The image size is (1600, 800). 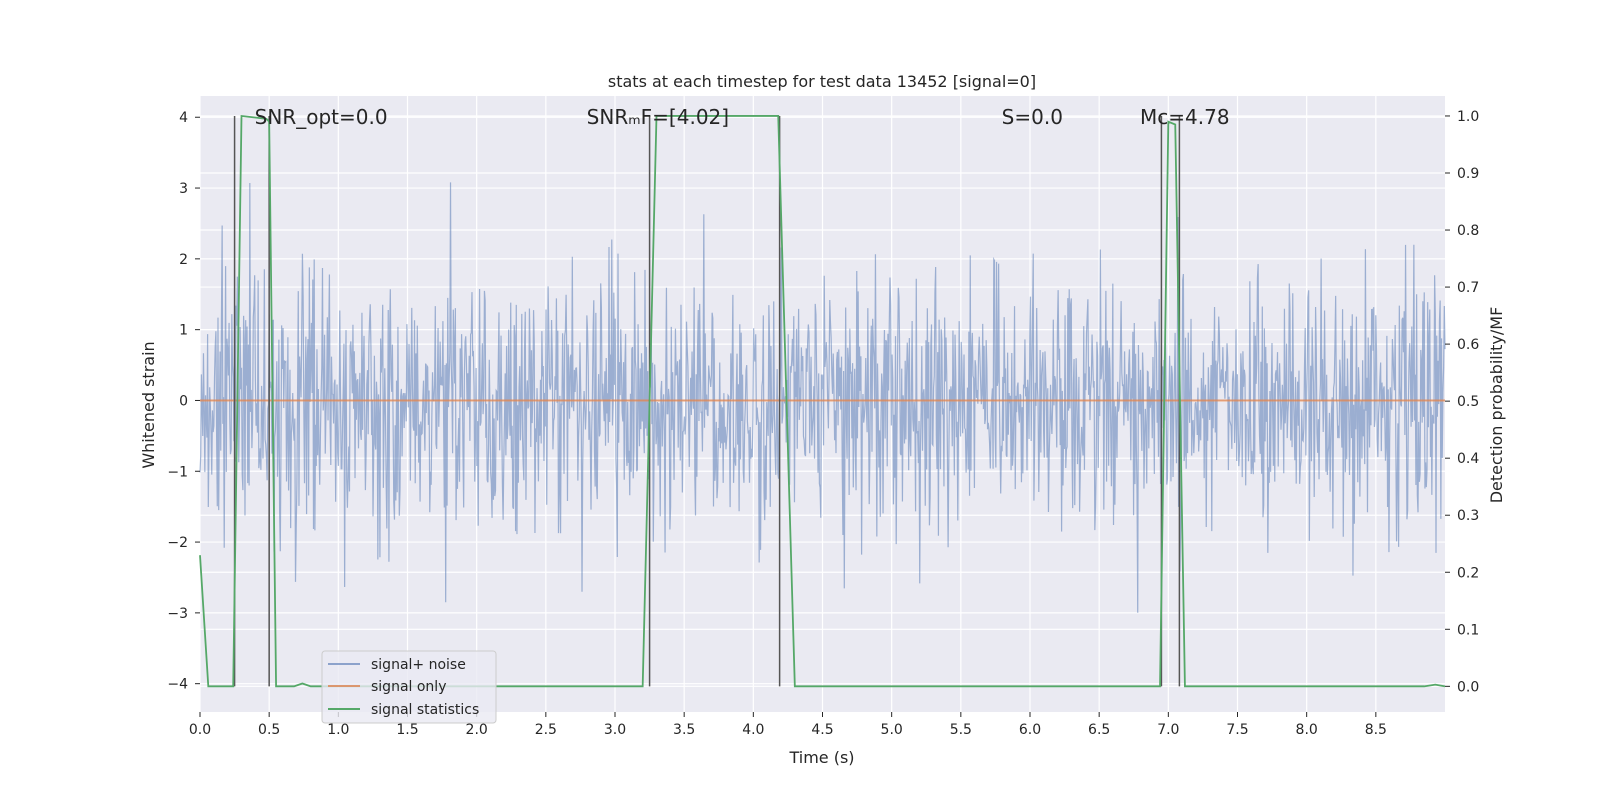 I want to click on x-tick-label-15: 7.5, so click(x=1237, y=730).